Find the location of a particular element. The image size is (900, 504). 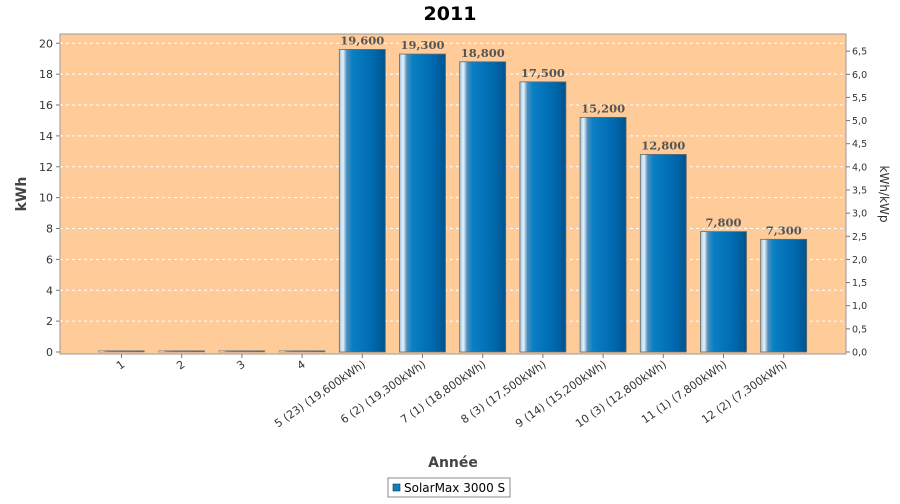

y-right-tick-label: 0,5 is located at coordinates (859, 329).